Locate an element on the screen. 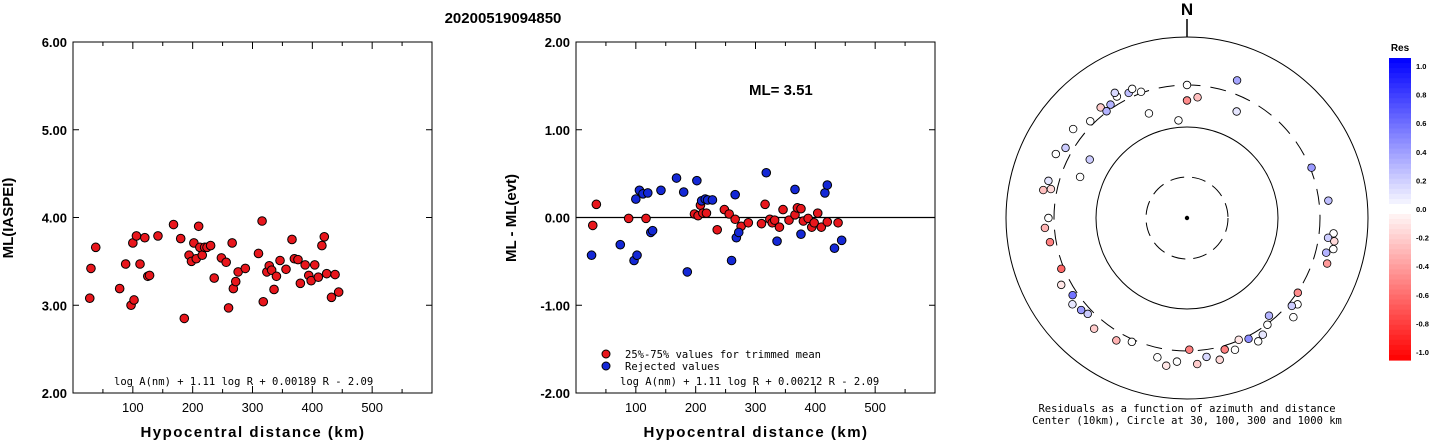 This screenshot has height=441, width=1437. circle-100km is located at coordinates (1187, 218).